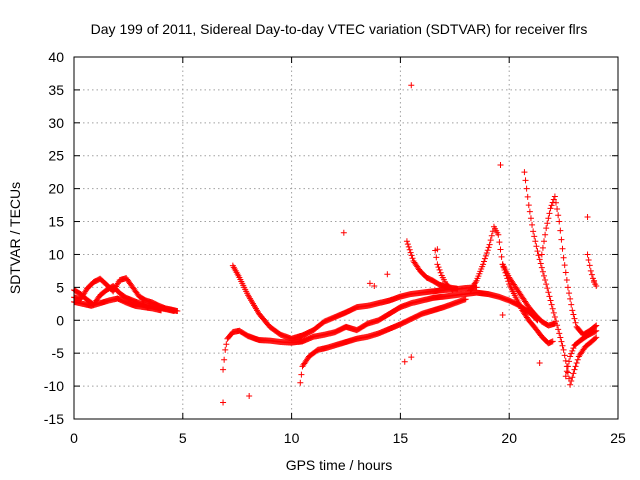 This screenshot has height=480, width=640. Describe the element at coordinates (54, 419) in the screenshot. I see `y-tick-label: -15` at that location.